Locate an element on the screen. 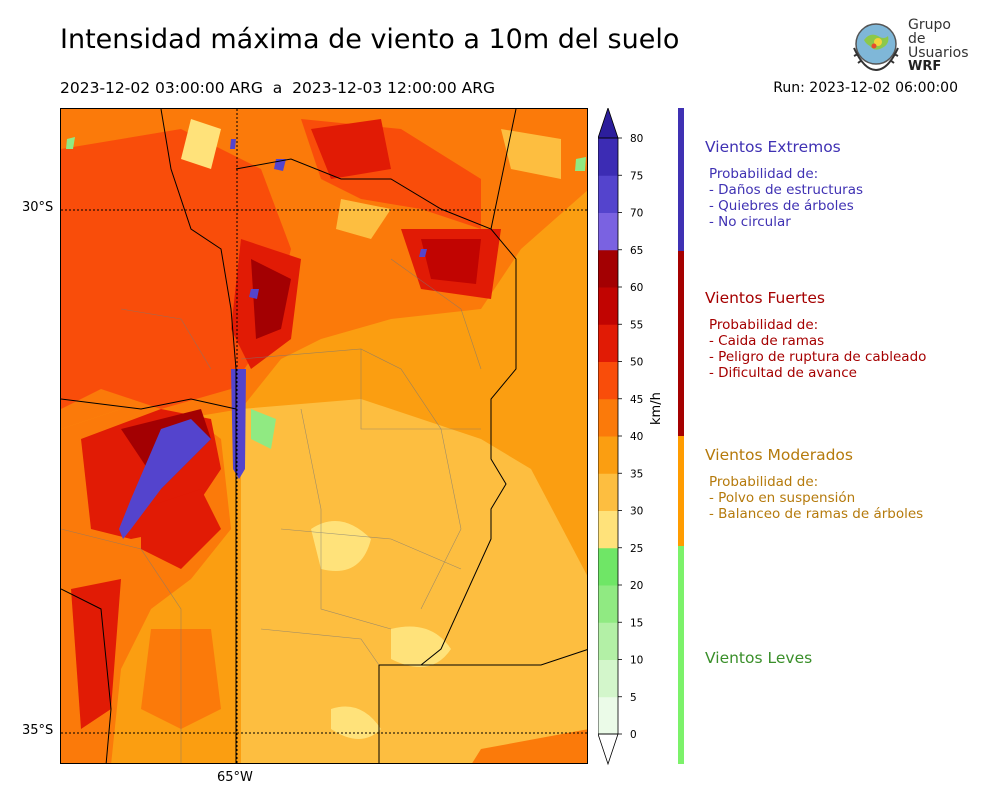  run-time: Run: 2023-12-02 06:00:00 is located at coordinates (865, 88).